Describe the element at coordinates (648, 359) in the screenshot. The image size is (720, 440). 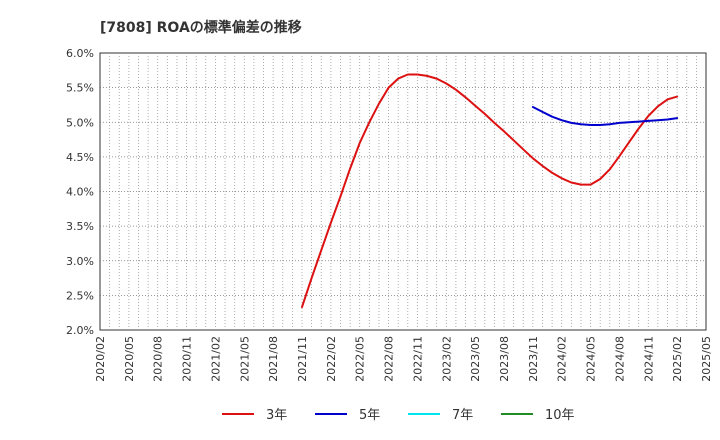
I see `x-tick-label: 2024/11` at that location.